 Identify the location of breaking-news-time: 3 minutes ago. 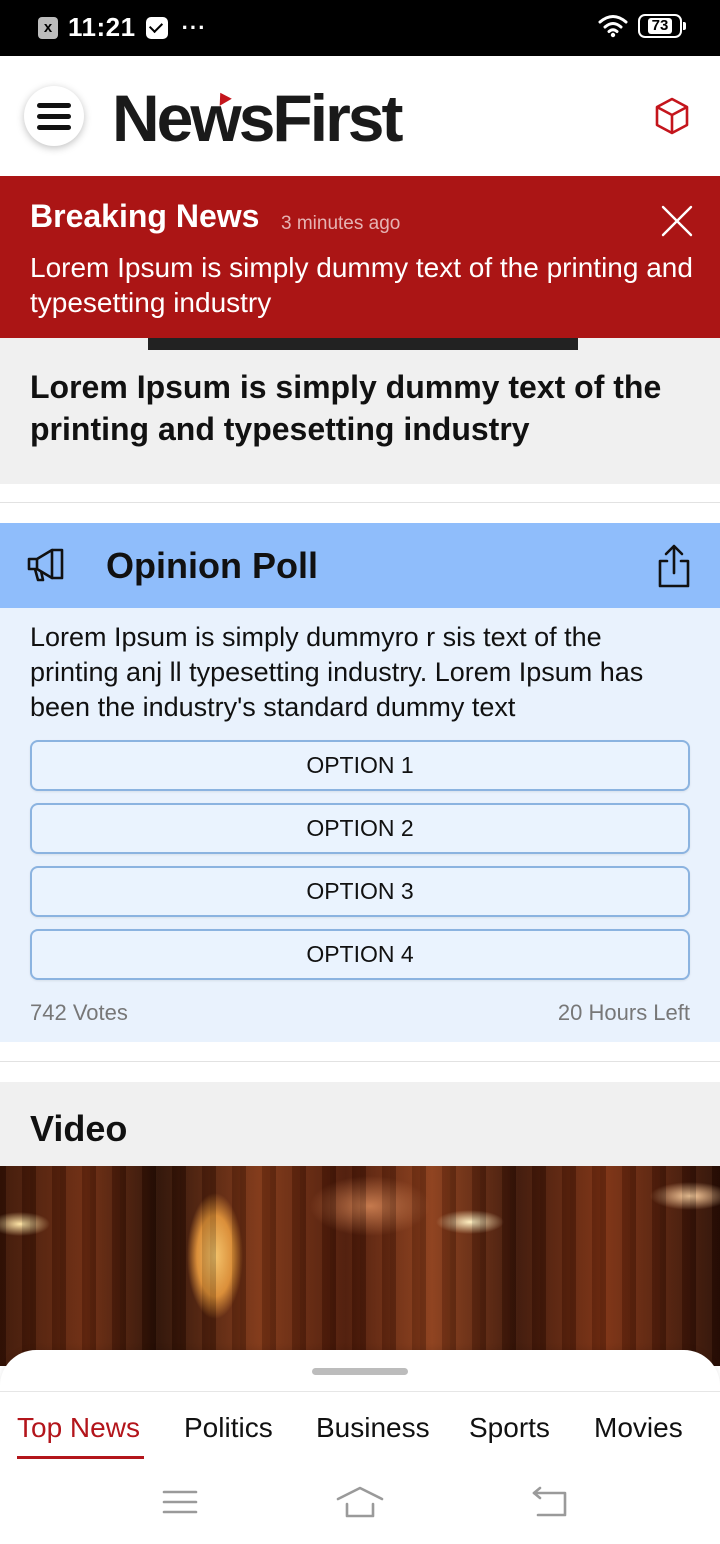
(341, 223).